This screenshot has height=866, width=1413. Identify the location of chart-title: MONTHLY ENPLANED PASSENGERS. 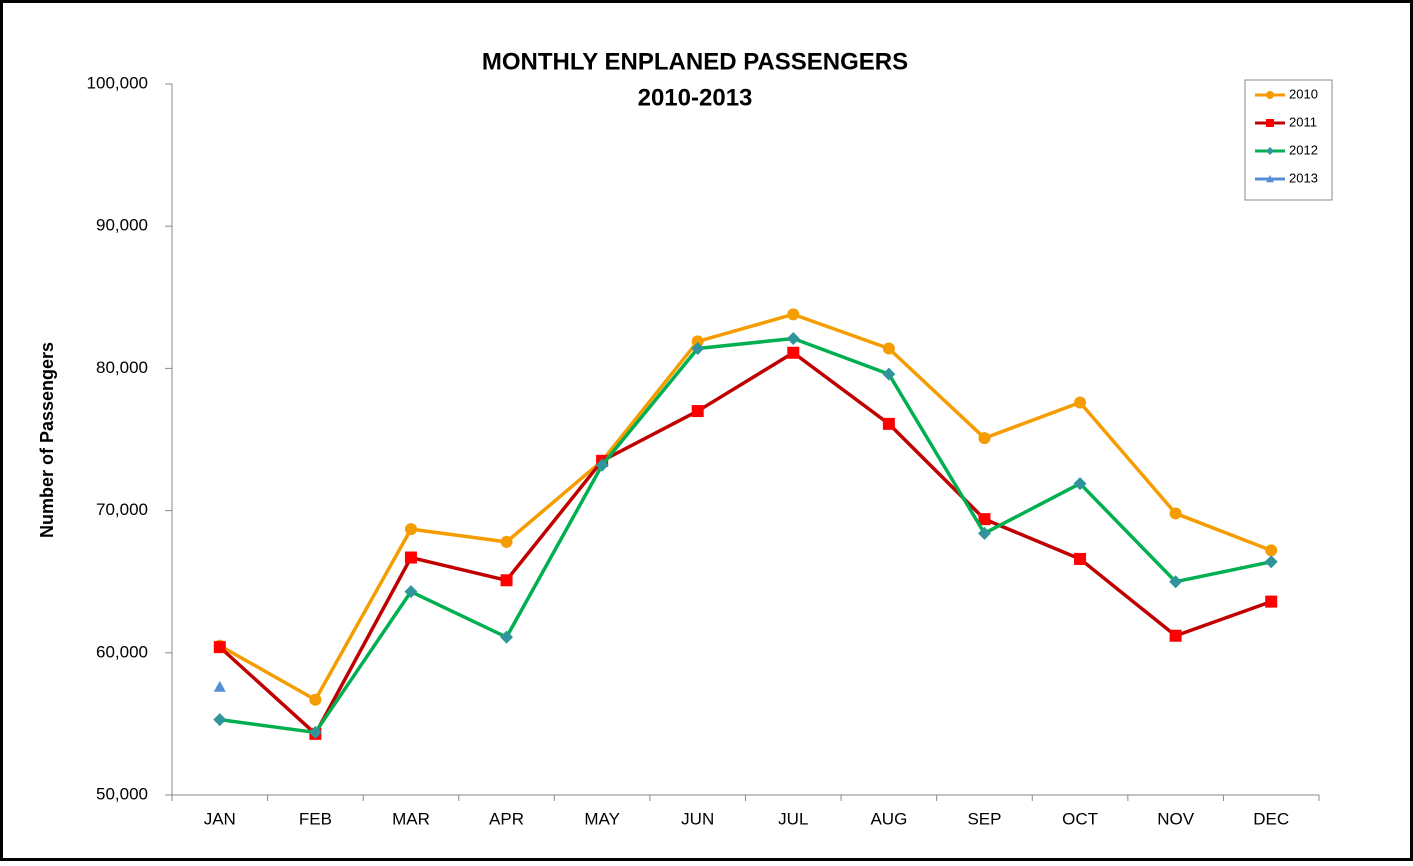
(695, 61).